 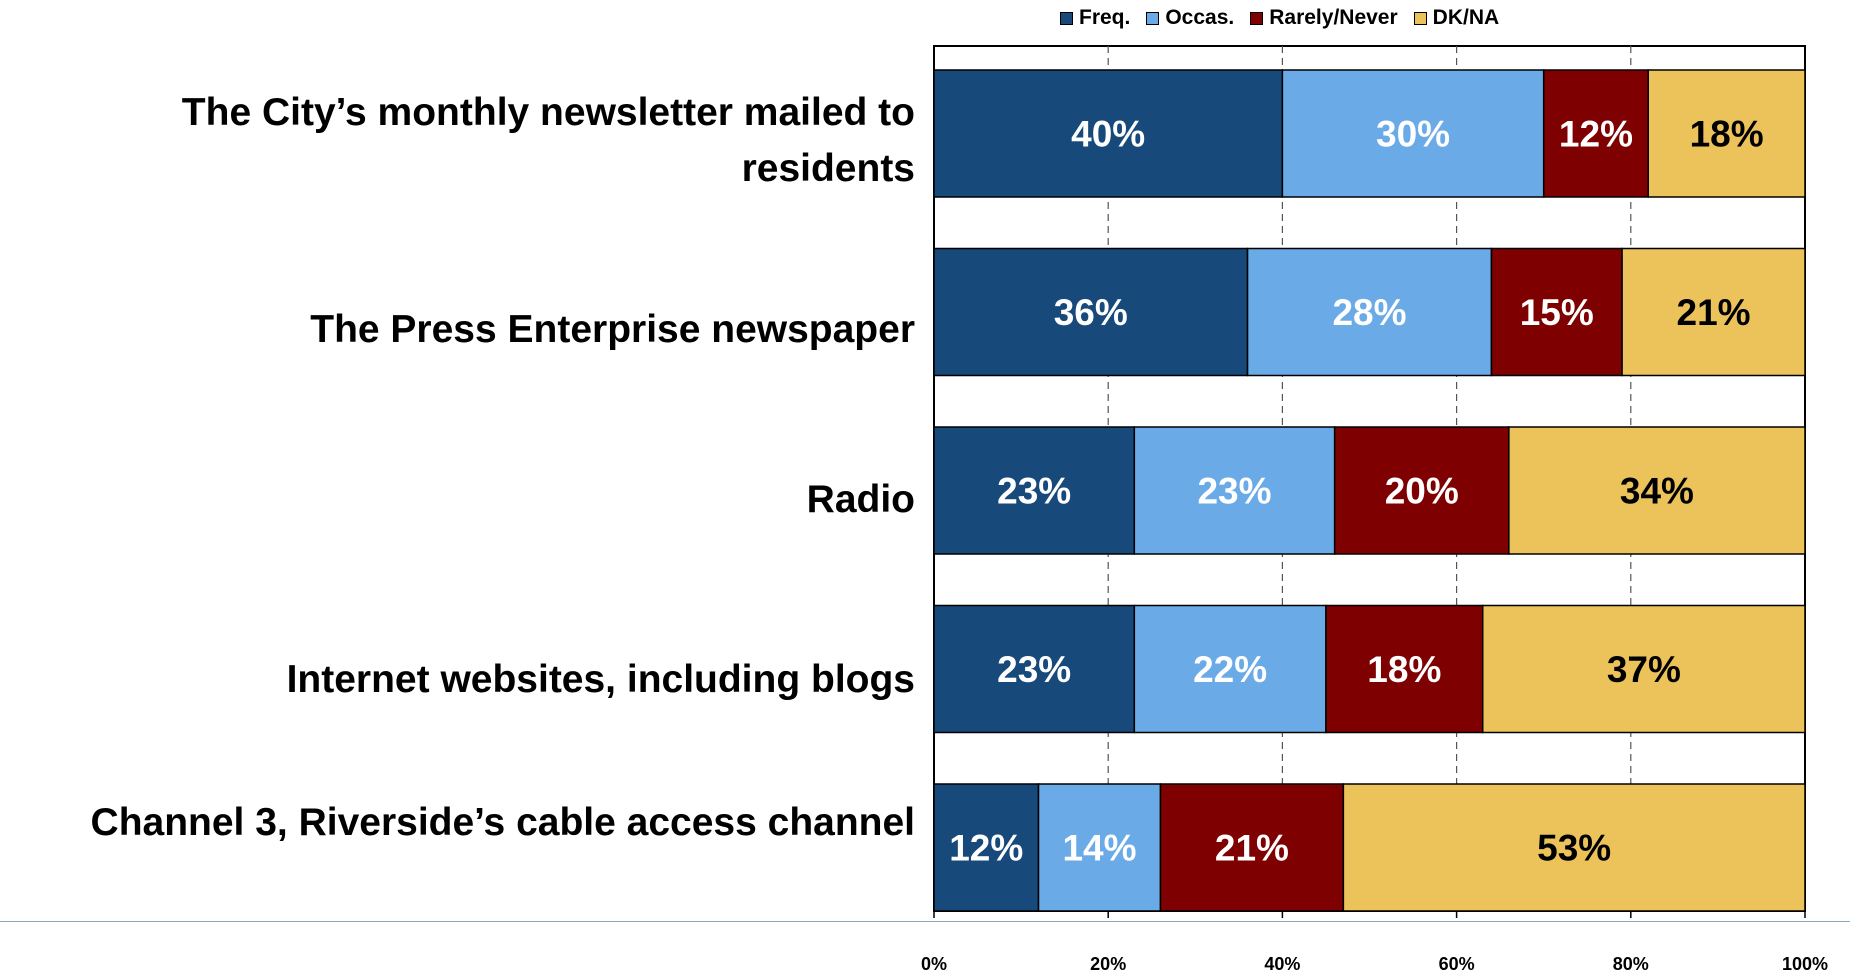 I want to click on legend-label-rarely-never: Rarely/Never, so click(x=1333, y=17).